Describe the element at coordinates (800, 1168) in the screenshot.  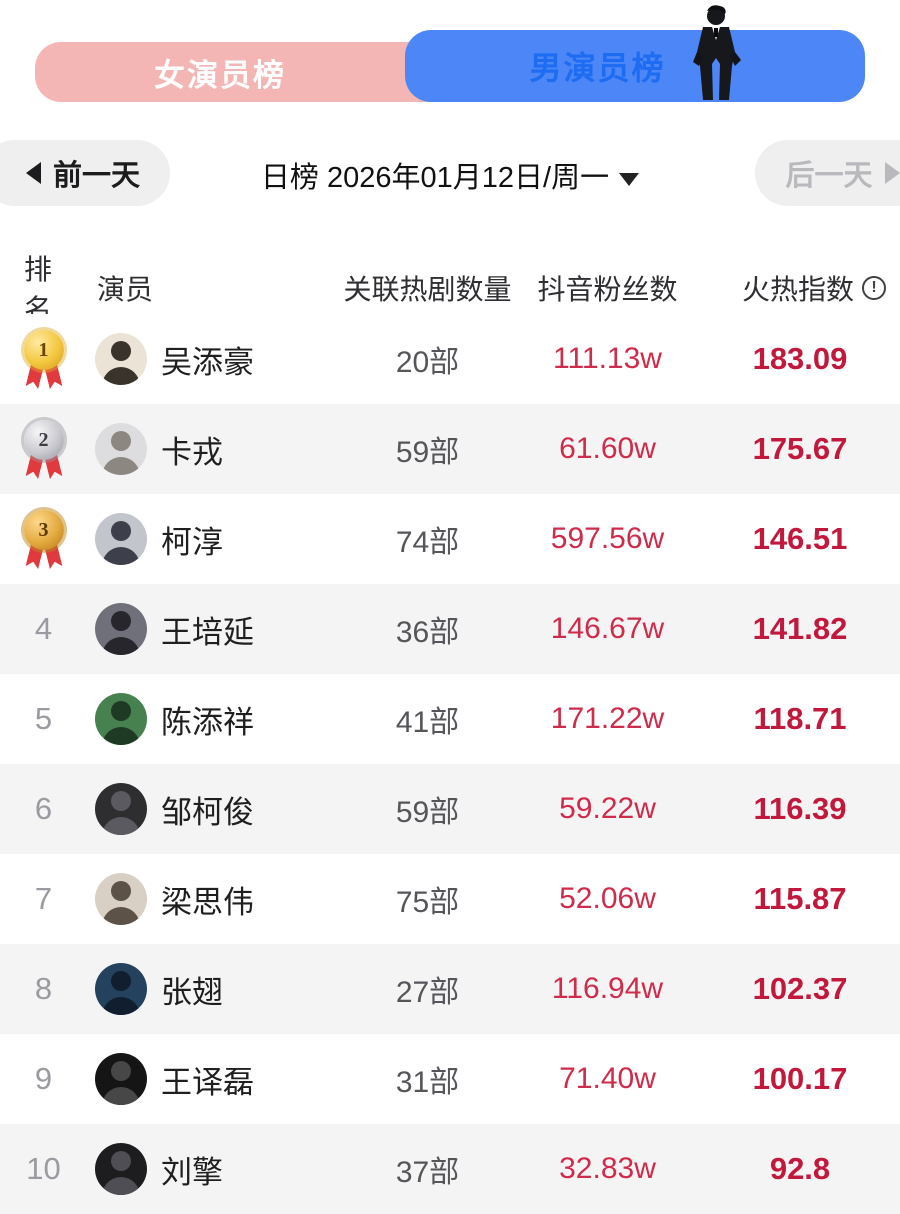
I see `heat-index: 92.8` at that location.